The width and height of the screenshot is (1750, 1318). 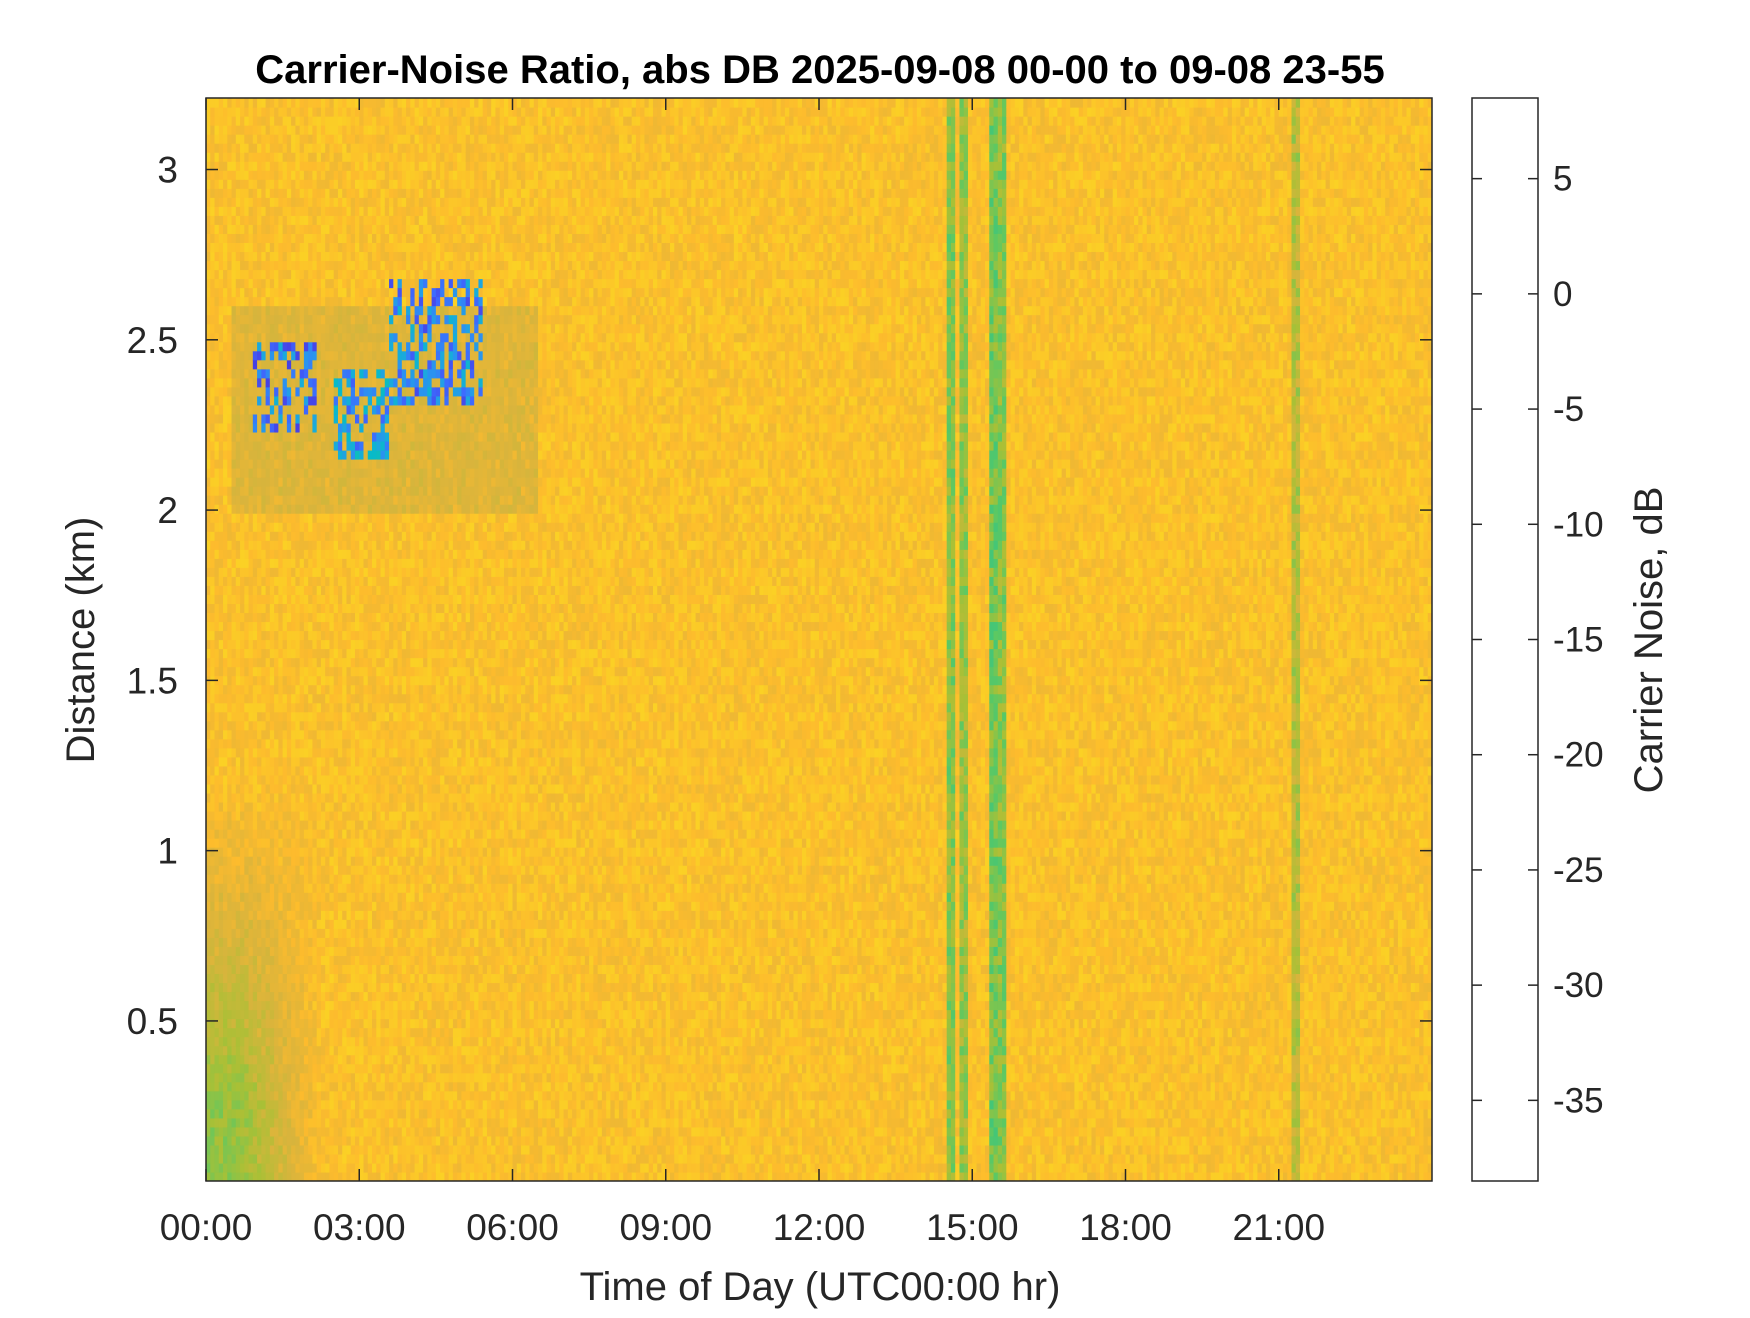 What do you see at coordinates (1562, 179) in the screenshot?
I see `colorbar-tick-label: 5` at bounding box center [1562, 179].